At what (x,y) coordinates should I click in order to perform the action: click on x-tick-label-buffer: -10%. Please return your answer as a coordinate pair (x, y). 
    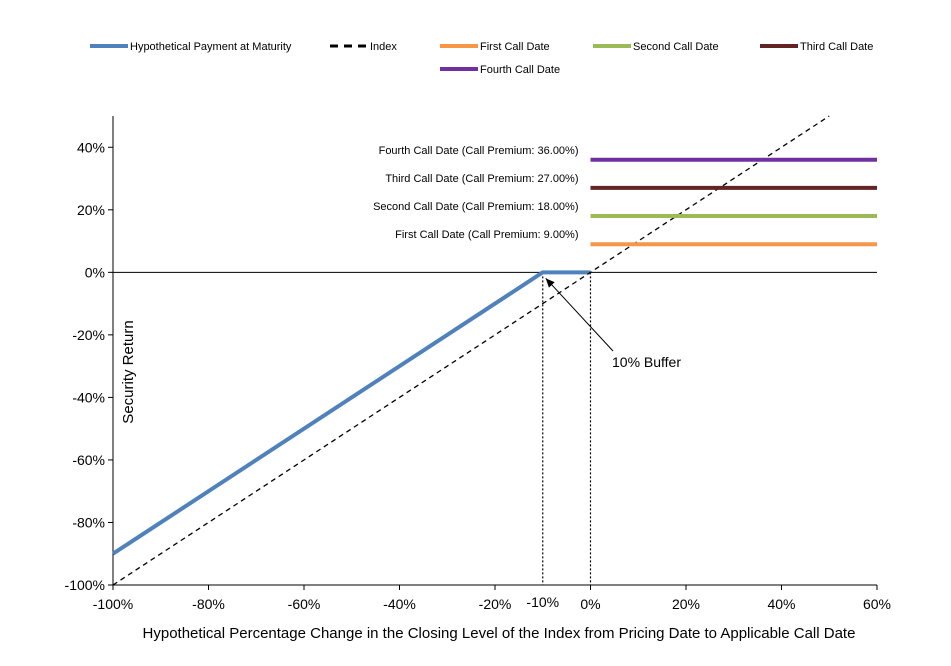
    Looking at the image, I should click on (542, 602).